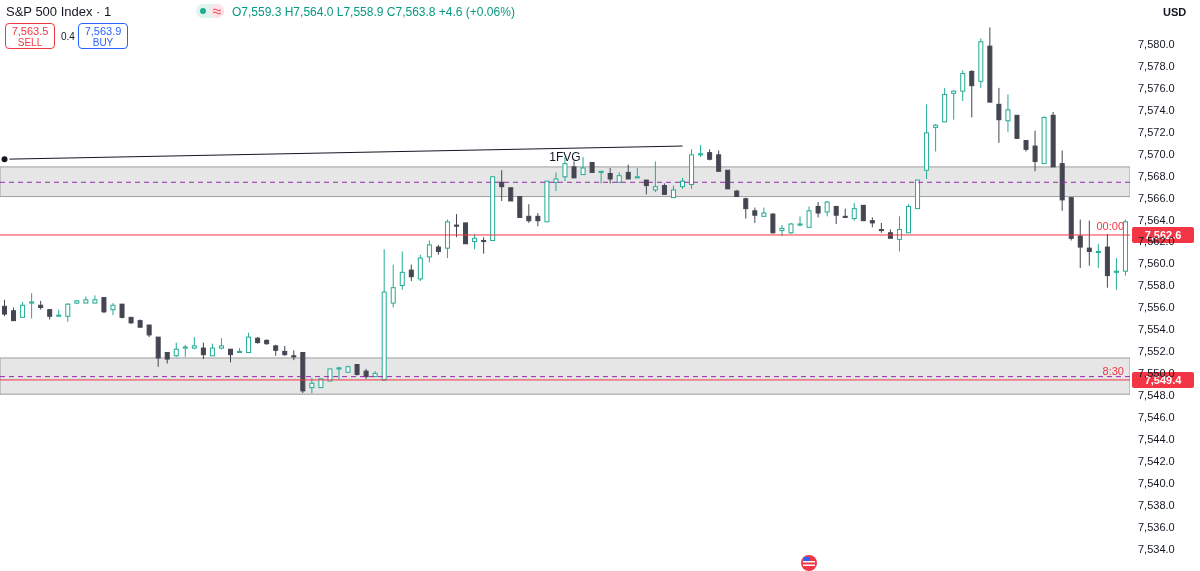 The width and height of the screenshot is (1200, 571). What do you see at coordinates (1156, 153) in the screenshot?
I see `y-tick-label: 7,570.0` at bounding box center [1156, 153].